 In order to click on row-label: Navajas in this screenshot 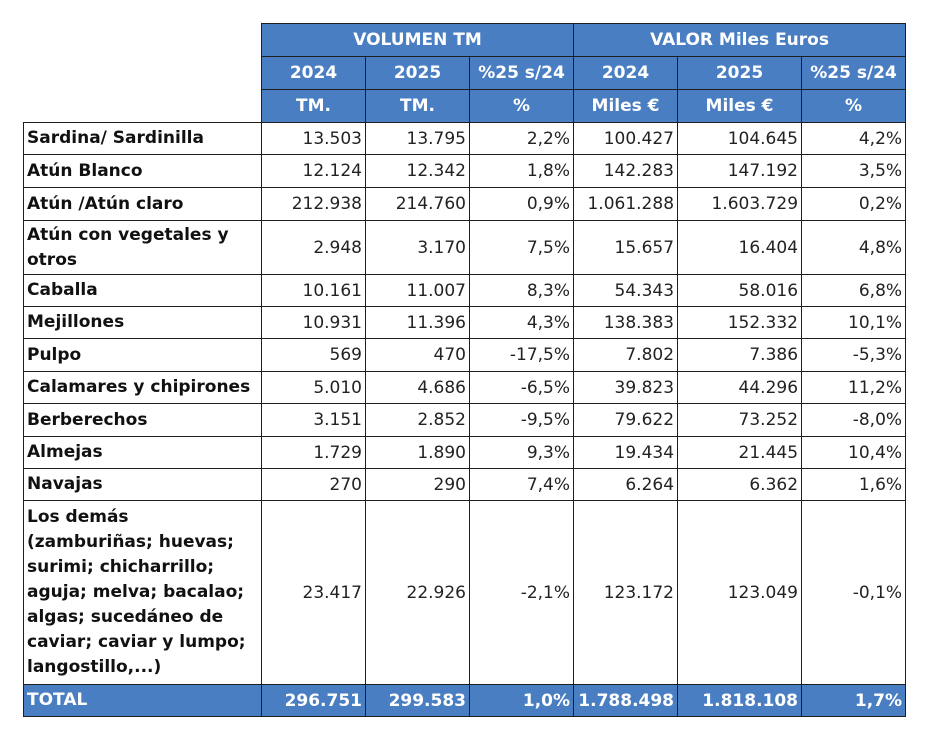, I will do `click(142, 484)`.